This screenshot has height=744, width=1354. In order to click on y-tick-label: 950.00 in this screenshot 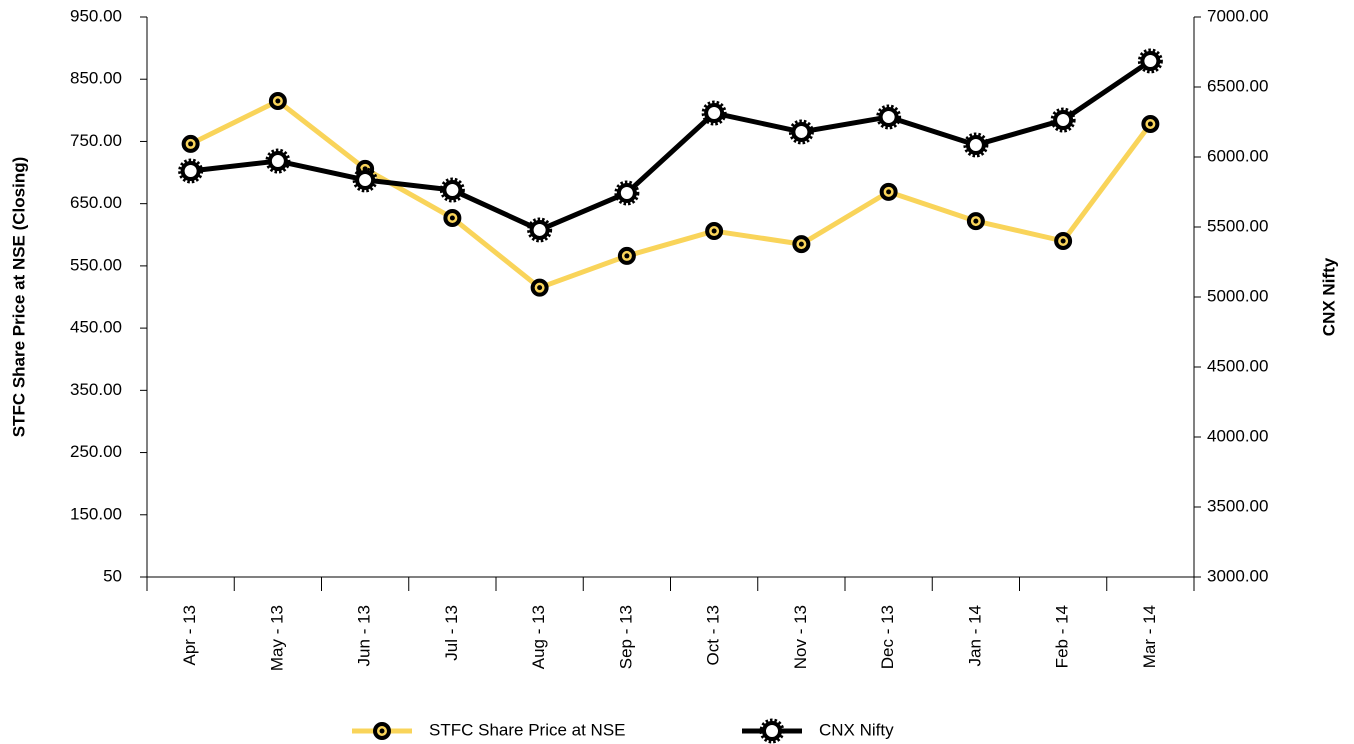, I will do `click(96, 15)`.